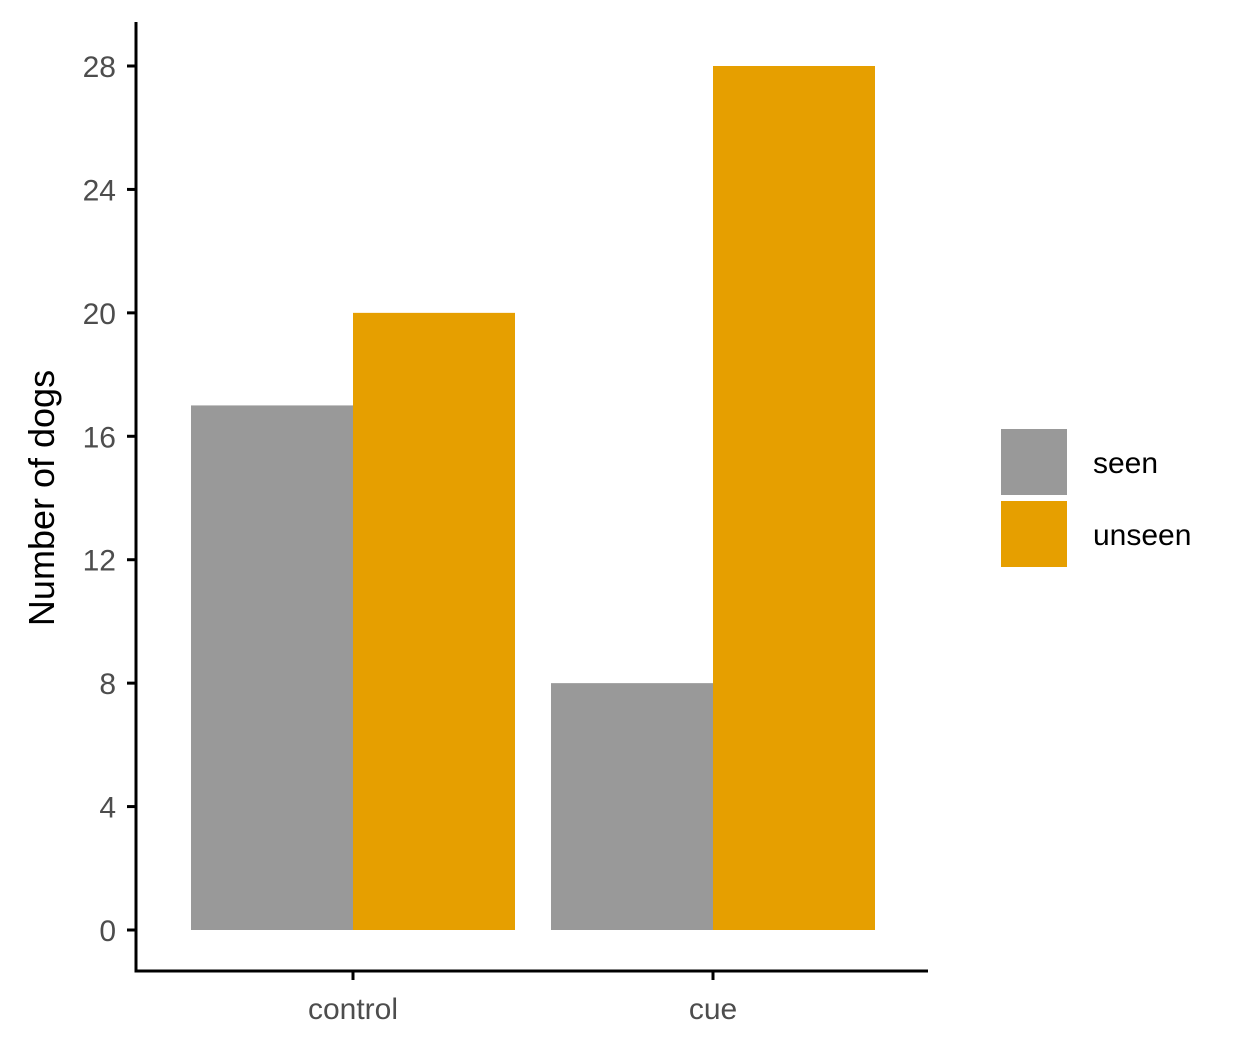 The image size is (1259, 1050). What do you see at coordinates (1125, 463) in the screenshot?
I see `legend-label-seen: seen` at bounding box center [1125, 463].